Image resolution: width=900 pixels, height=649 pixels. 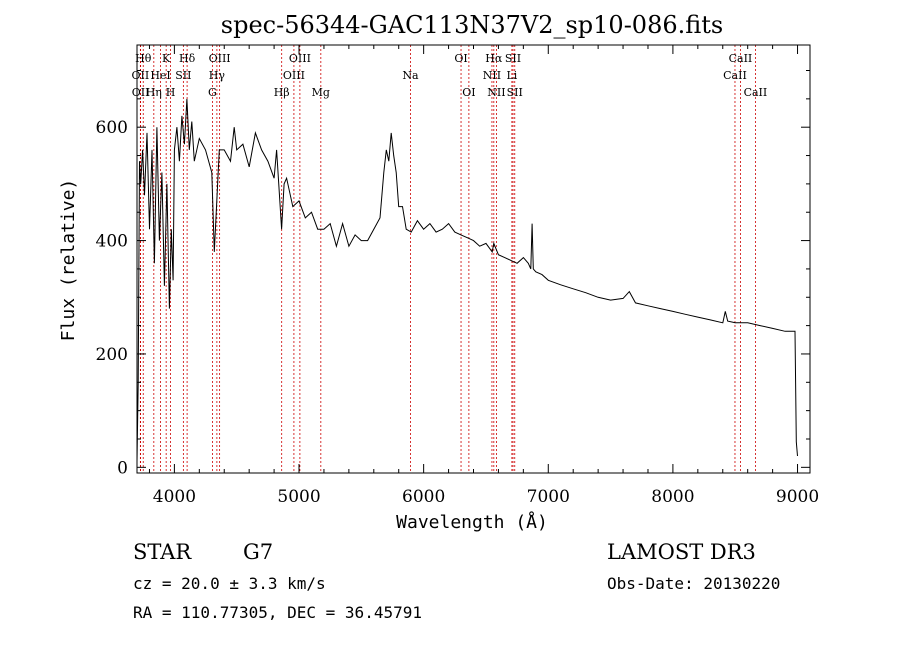 What do you see at coordinates (122, 468) in the screenshot?
I see `y-tick-label: 0` at bounding box center [122, 468].